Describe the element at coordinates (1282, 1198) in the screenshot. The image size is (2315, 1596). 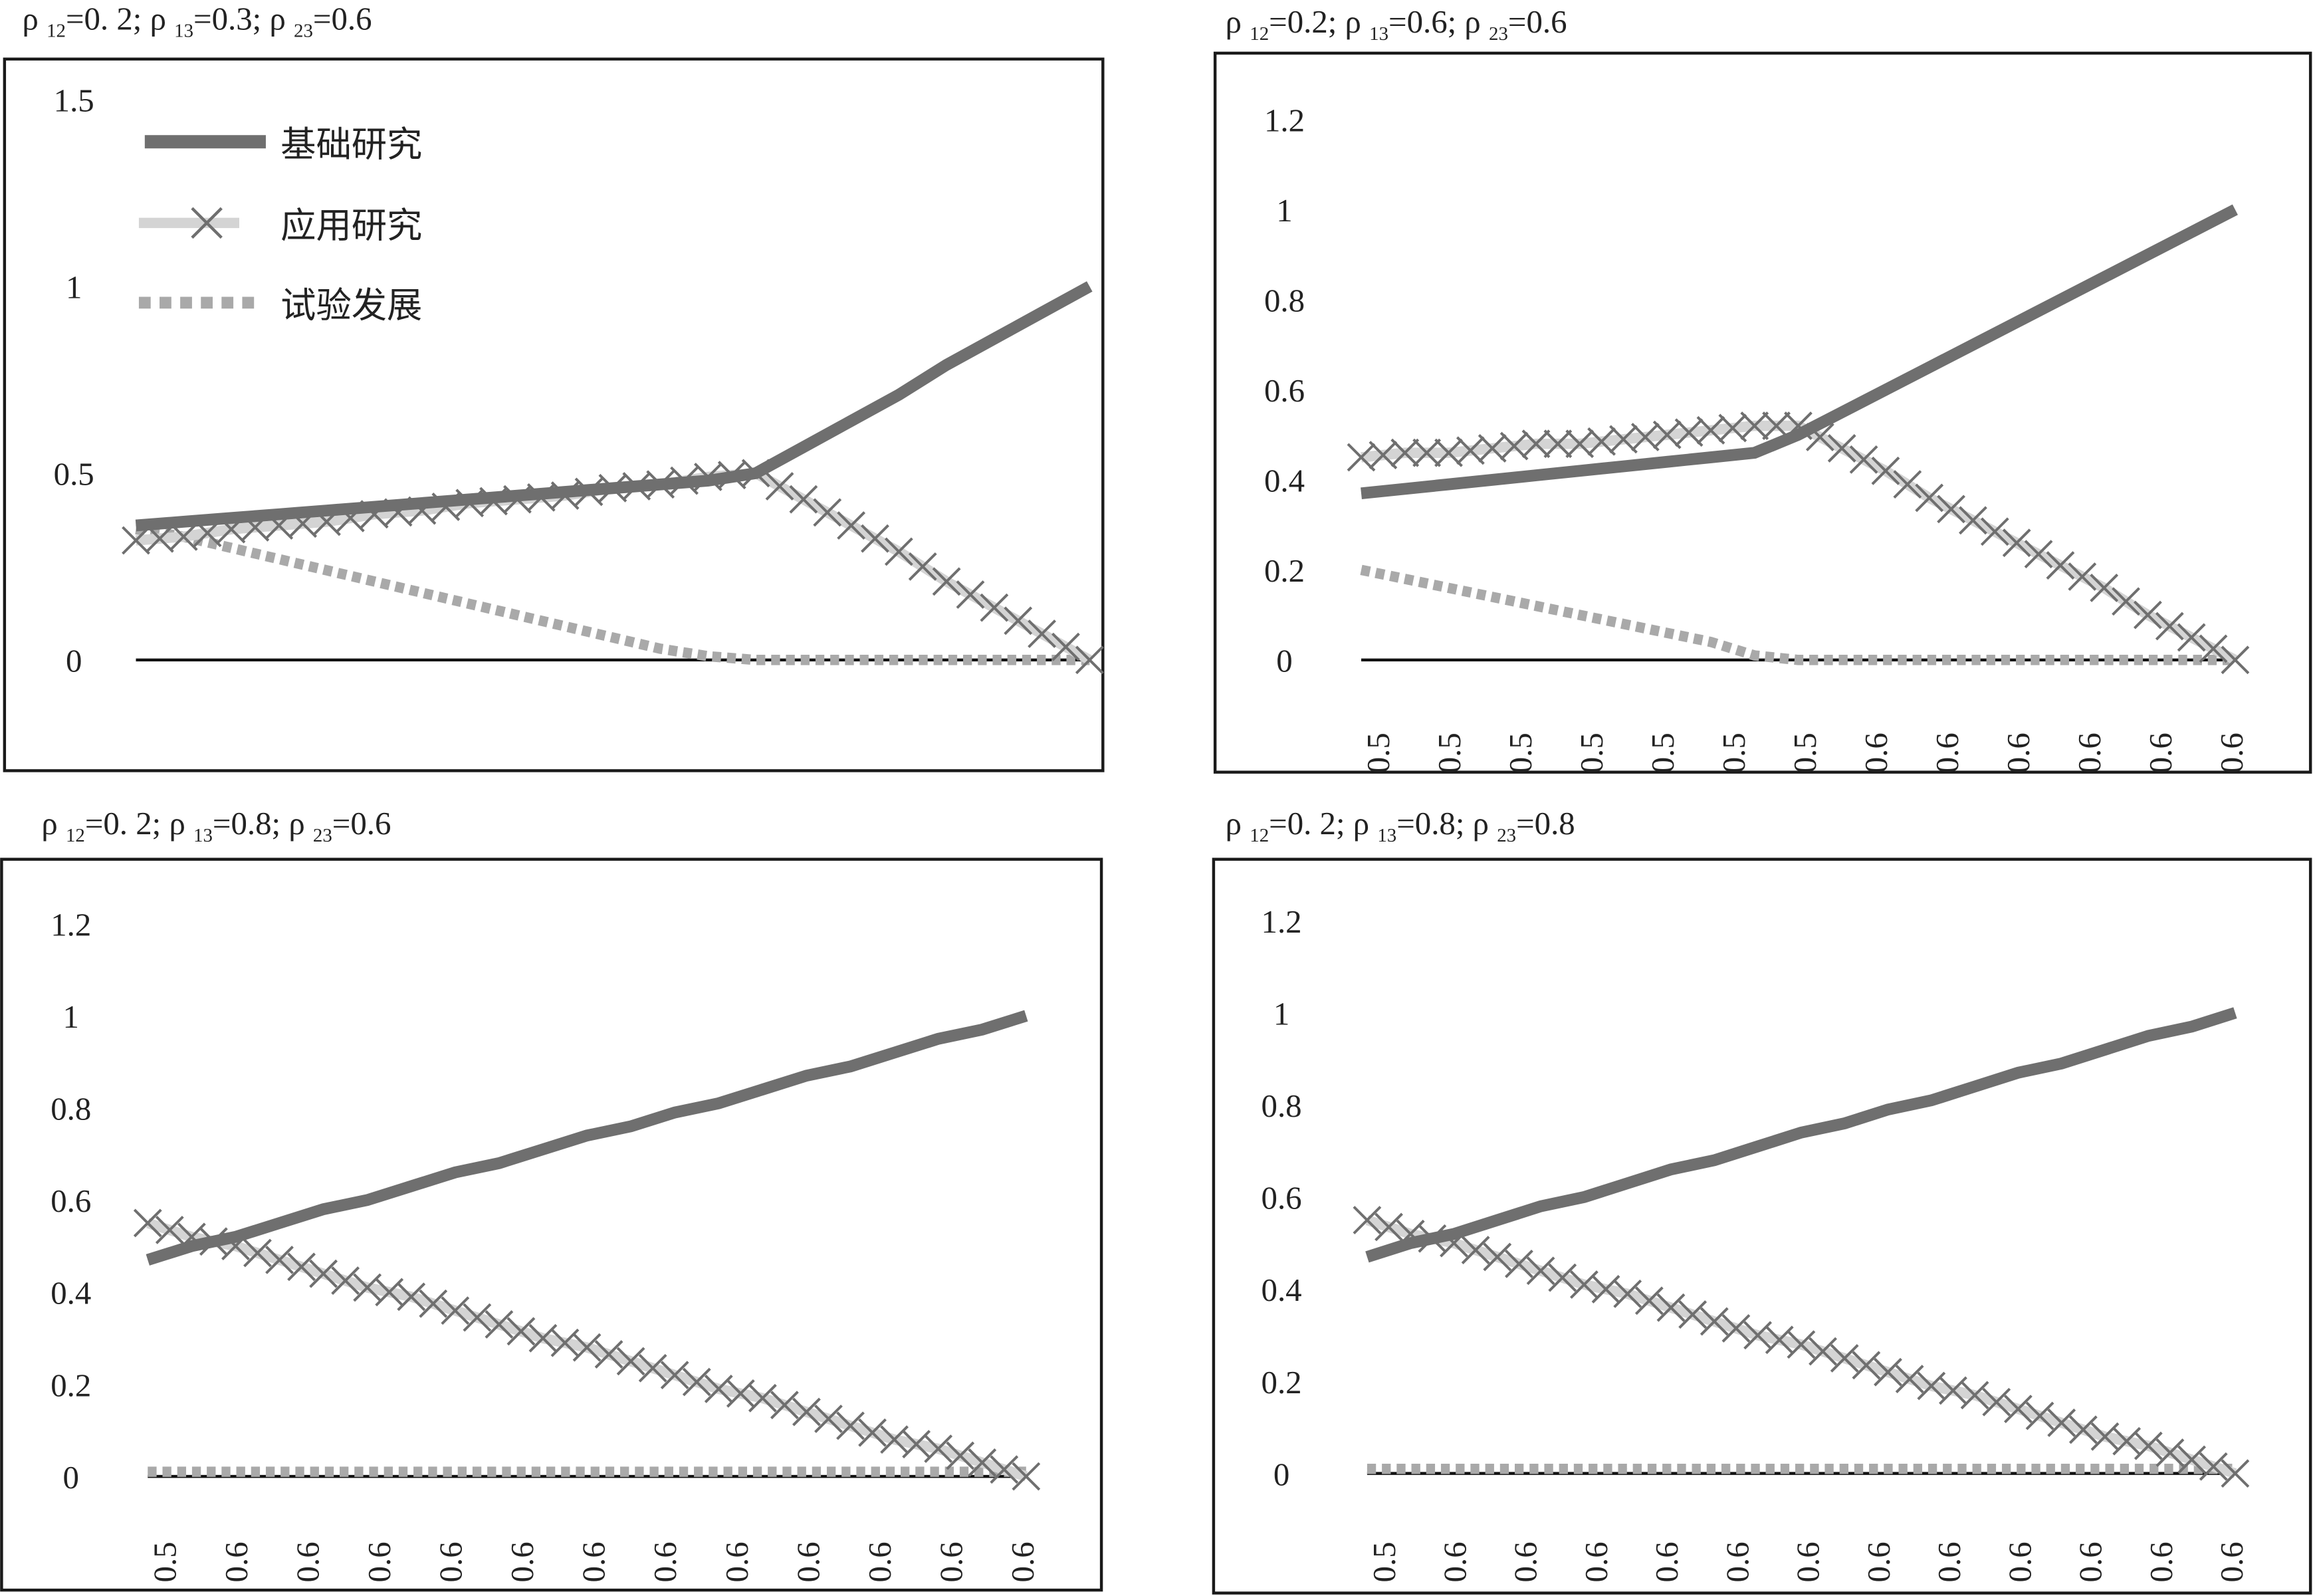
I see `y-tick-label: 0.6` at that location.